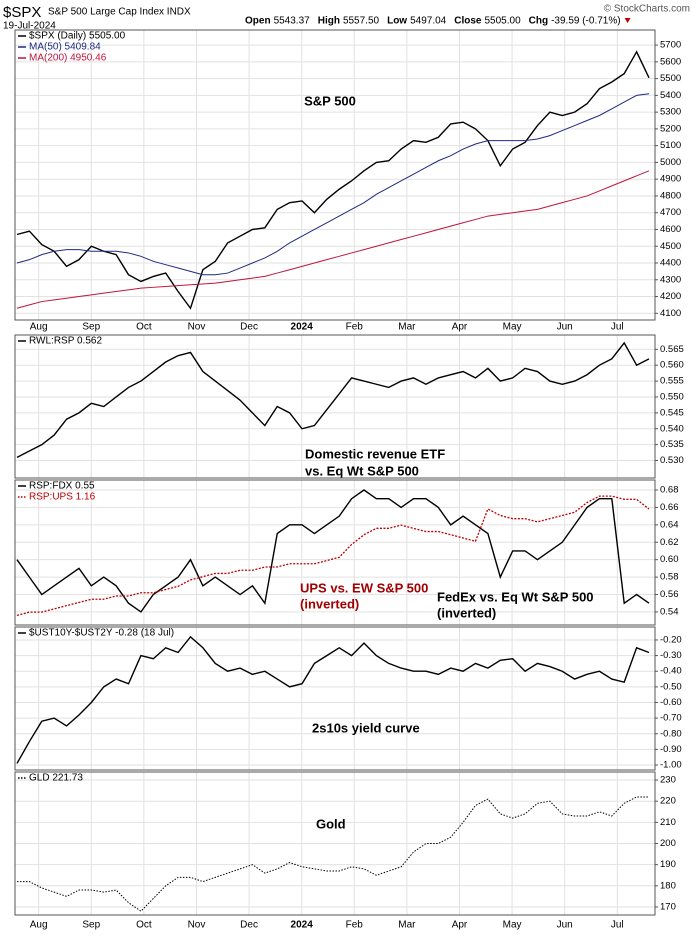 This screenshot has height=936, width=700. Describe the element at coordinates (362, 470) in the screenshot. I see `annotation: vs. Eq Wt S&P 500` at that location.